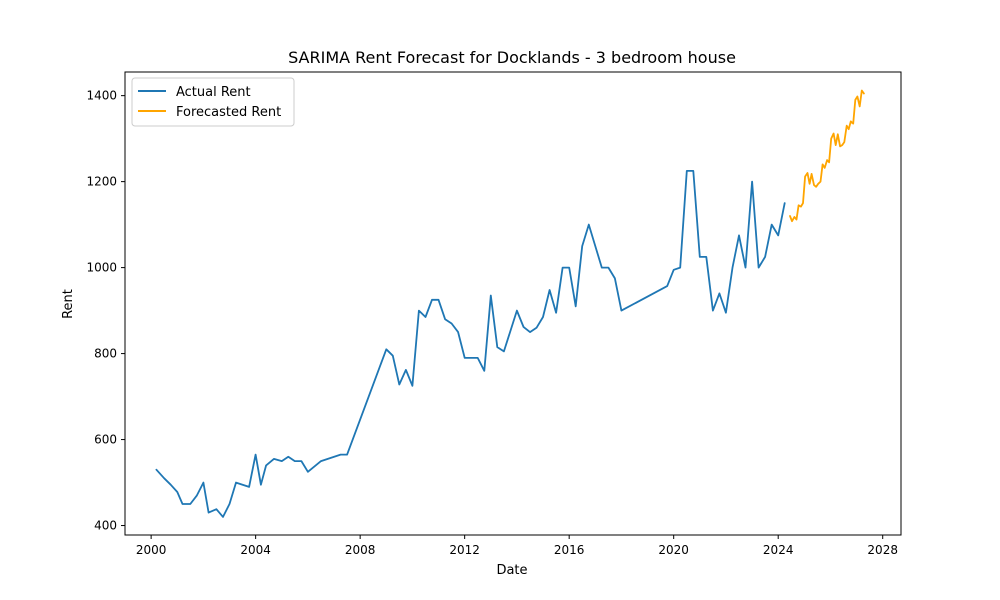 The width and height of the screenshot is (1000, 600). What do you see at coordinates (882, 550) in the screenshot?
I see `x-tick-label: 2028` at bounding box center [882, 550].